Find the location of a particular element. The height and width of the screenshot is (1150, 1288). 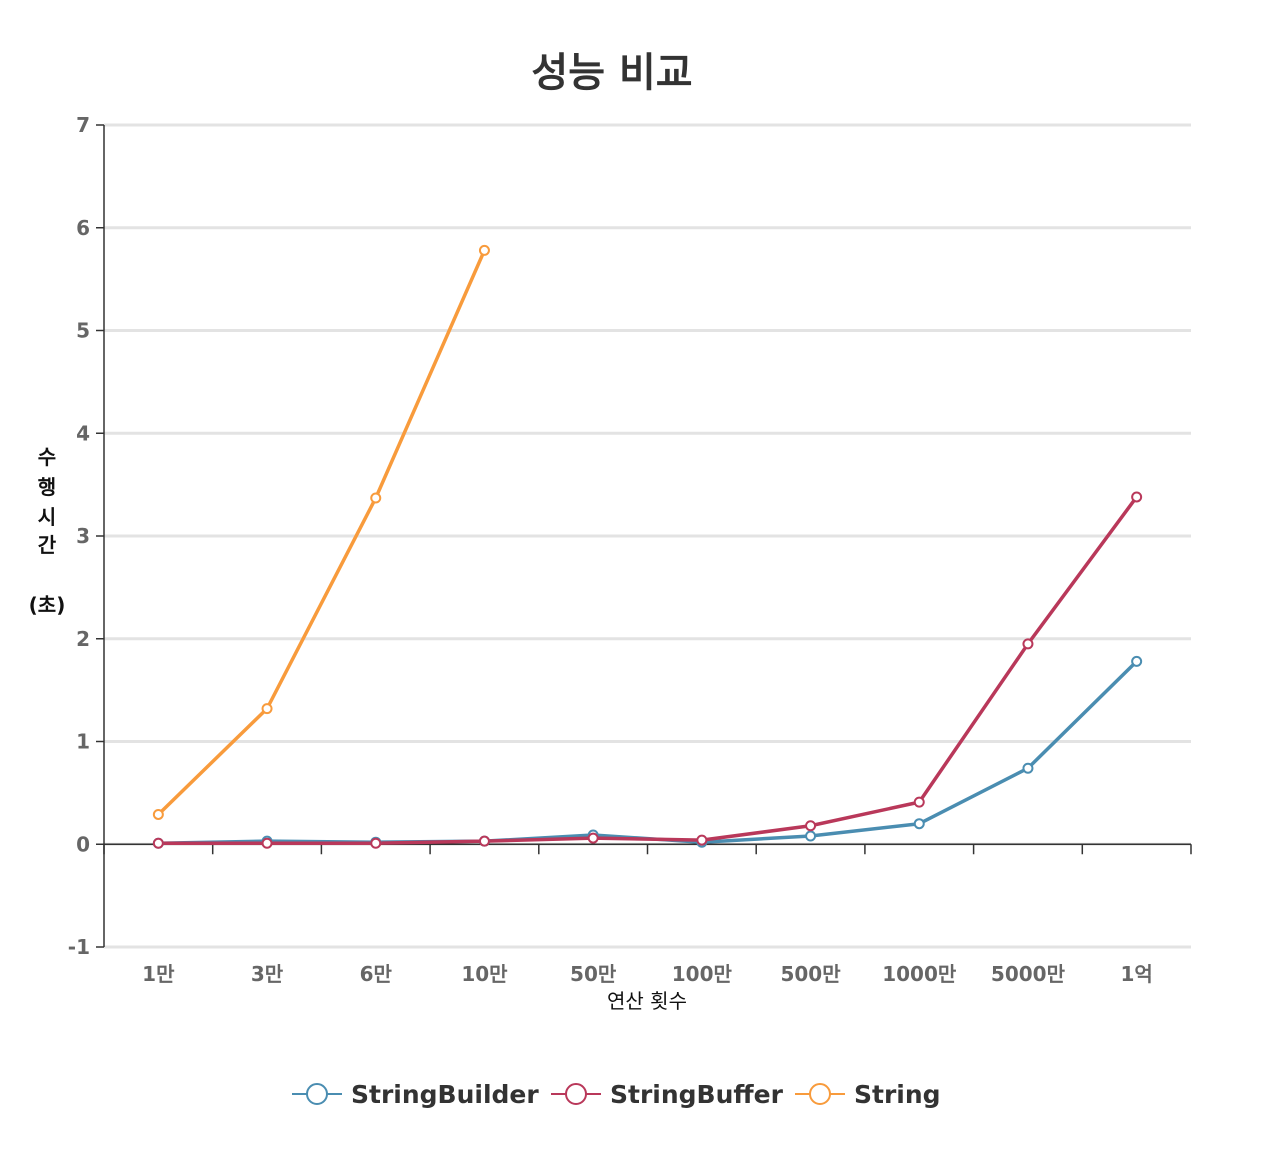

x-tick-label-5: 100만 is located at coordinates (702, 974).